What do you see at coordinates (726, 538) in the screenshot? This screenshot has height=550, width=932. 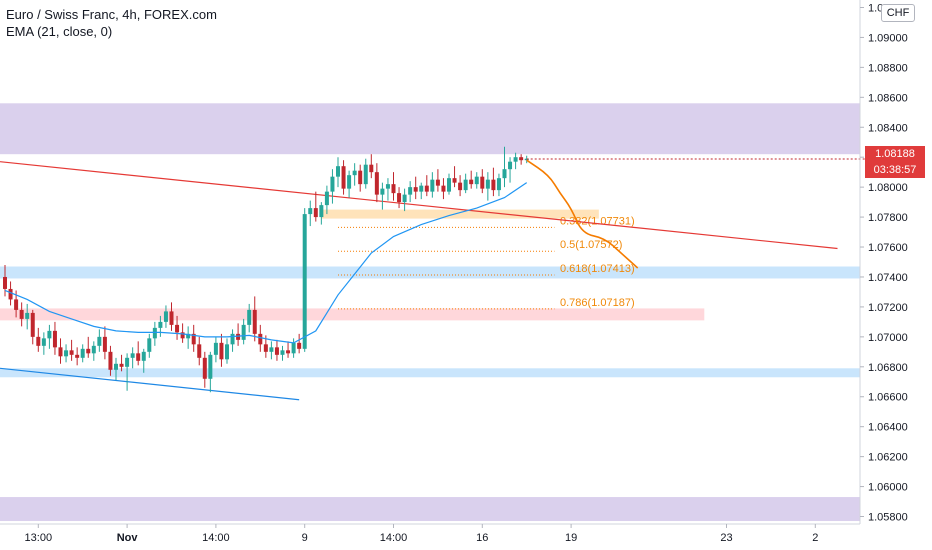 I see `x-tick-label: 23` at bounding box center [726, 538].